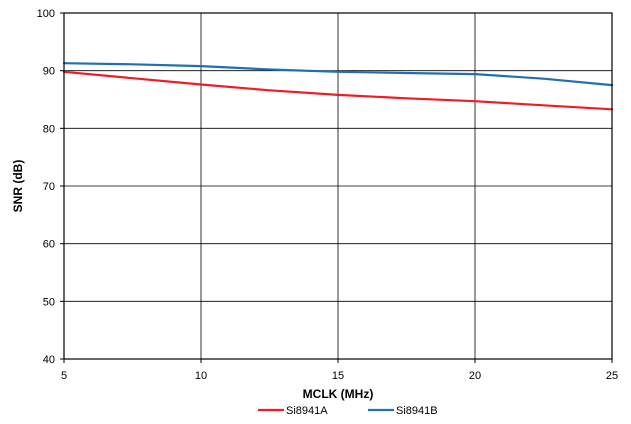  I want to click on y-tick-label: 80, so click(49, 129).